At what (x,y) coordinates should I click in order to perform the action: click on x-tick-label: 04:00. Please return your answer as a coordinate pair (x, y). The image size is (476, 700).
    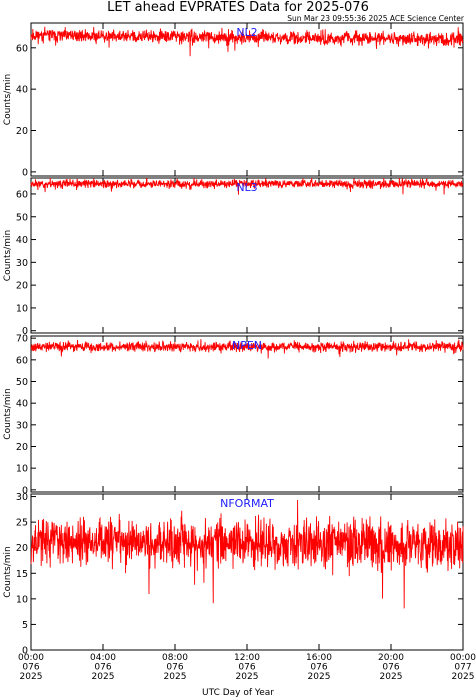
    Looking at the image, I should click on (103, 658).